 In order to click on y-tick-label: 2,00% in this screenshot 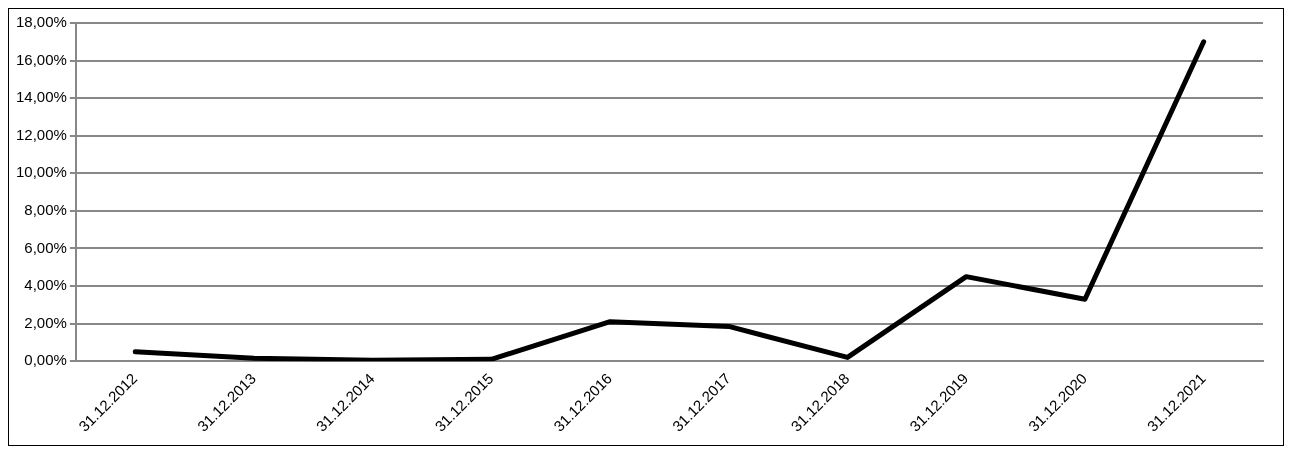, I will do `click(45, 322)`.